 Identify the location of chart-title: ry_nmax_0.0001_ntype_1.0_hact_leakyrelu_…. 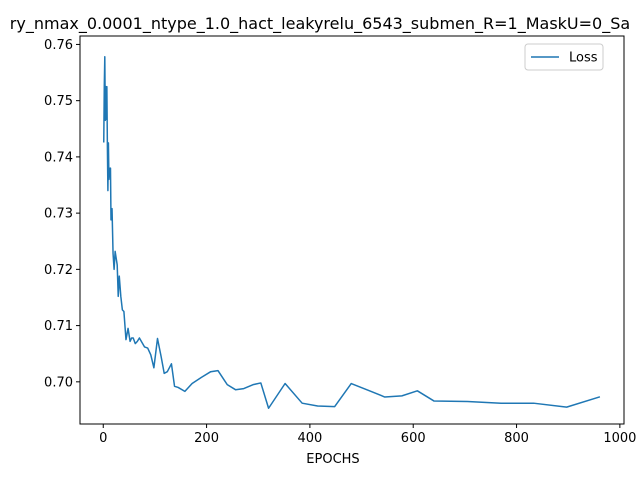
(320, 24).